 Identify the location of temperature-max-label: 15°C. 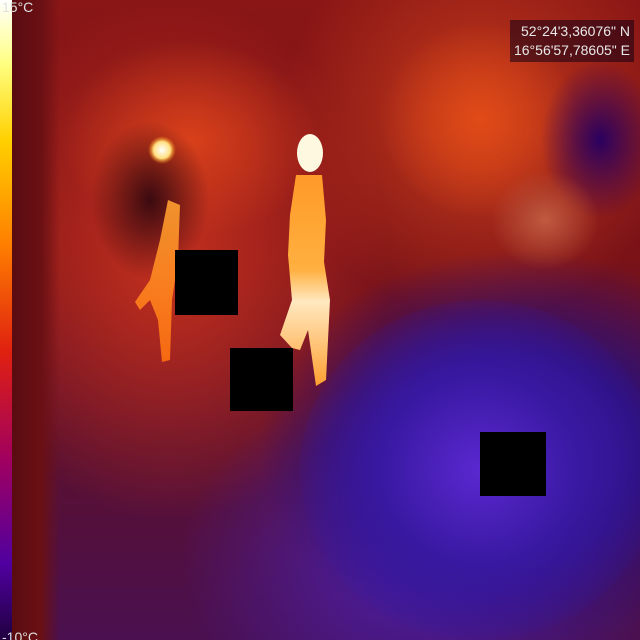
(18, 7).